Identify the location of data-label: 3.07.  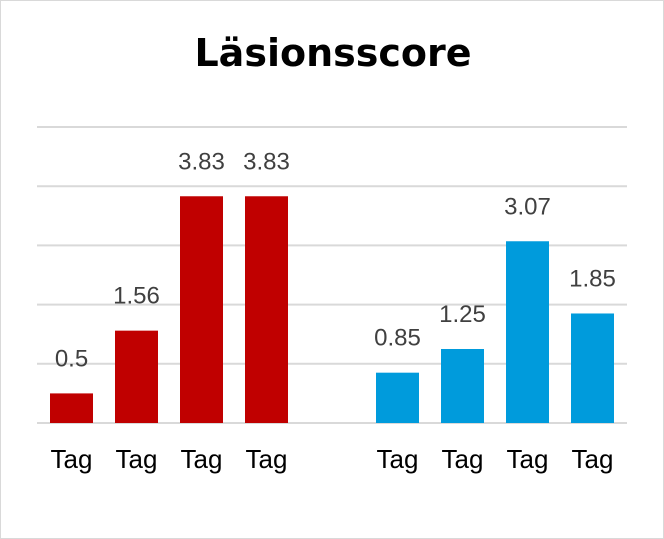
(527, 206).